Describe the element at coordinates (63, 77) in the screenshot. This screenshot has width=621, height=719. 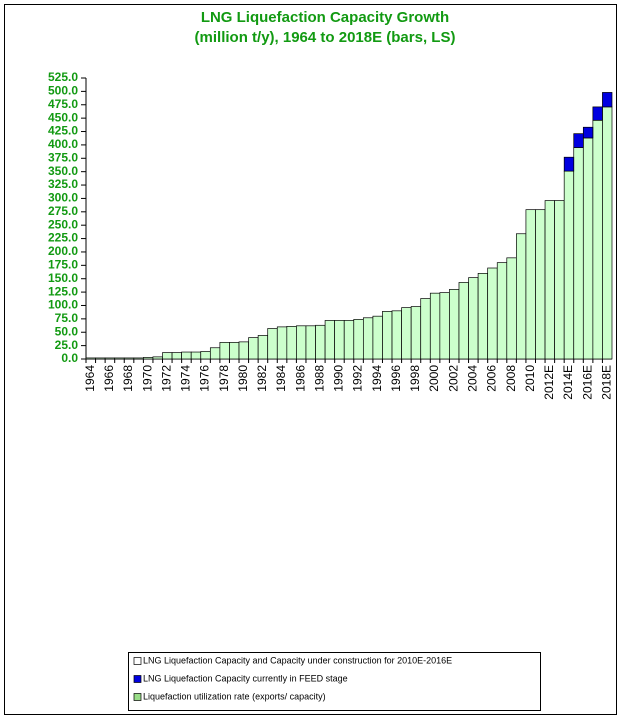
I see `y-tick-label: 525.0` at that location.